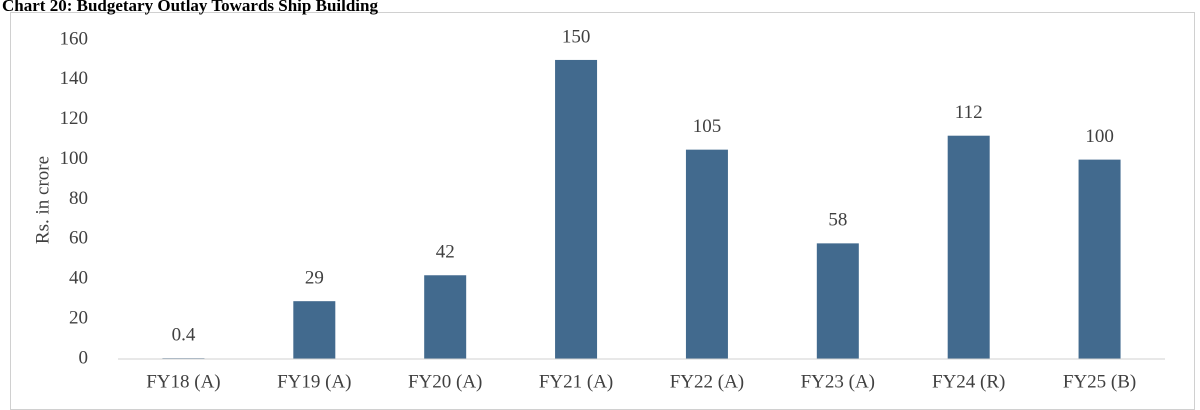 This screenshot has width=1200, height=410. What do you see at coordinates (314, 381) in the screenshot?
I see `x-tick-label: FY19 (A)` at bounding box center [314, 381].